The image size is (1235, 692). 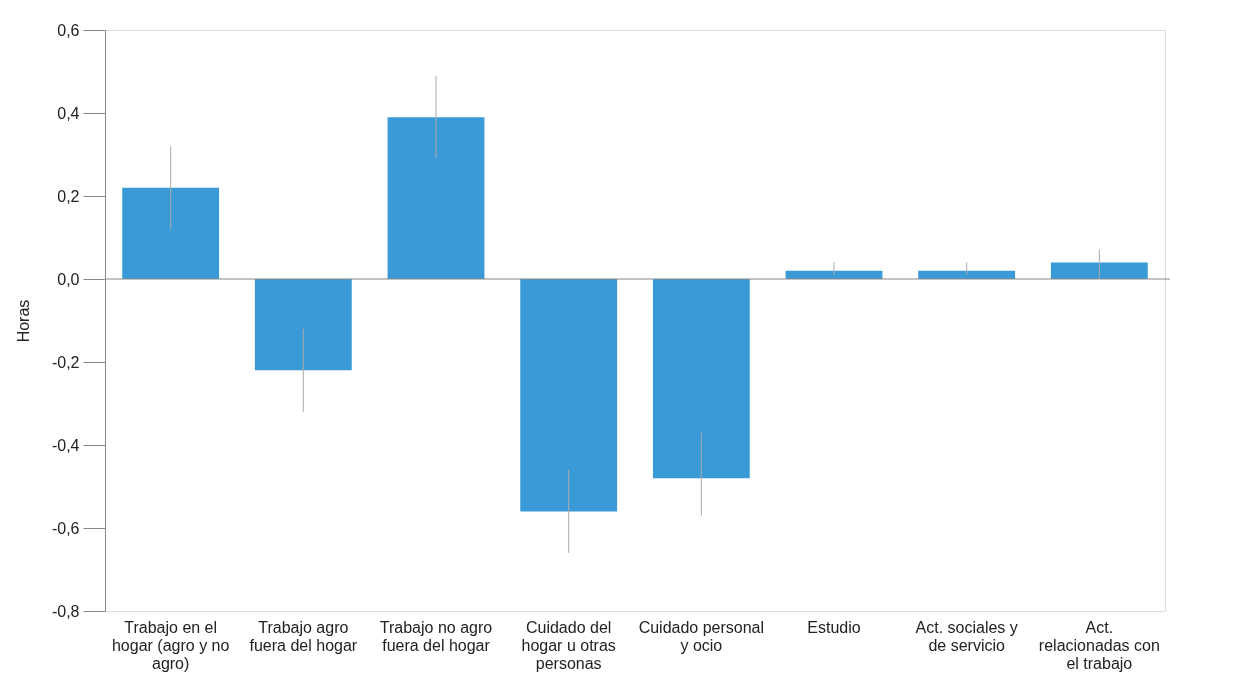 What do you see at coordinates (65, 528) in the screenshot?
I see `y-tick-label: -0,6` at bounding box center [65, 528].